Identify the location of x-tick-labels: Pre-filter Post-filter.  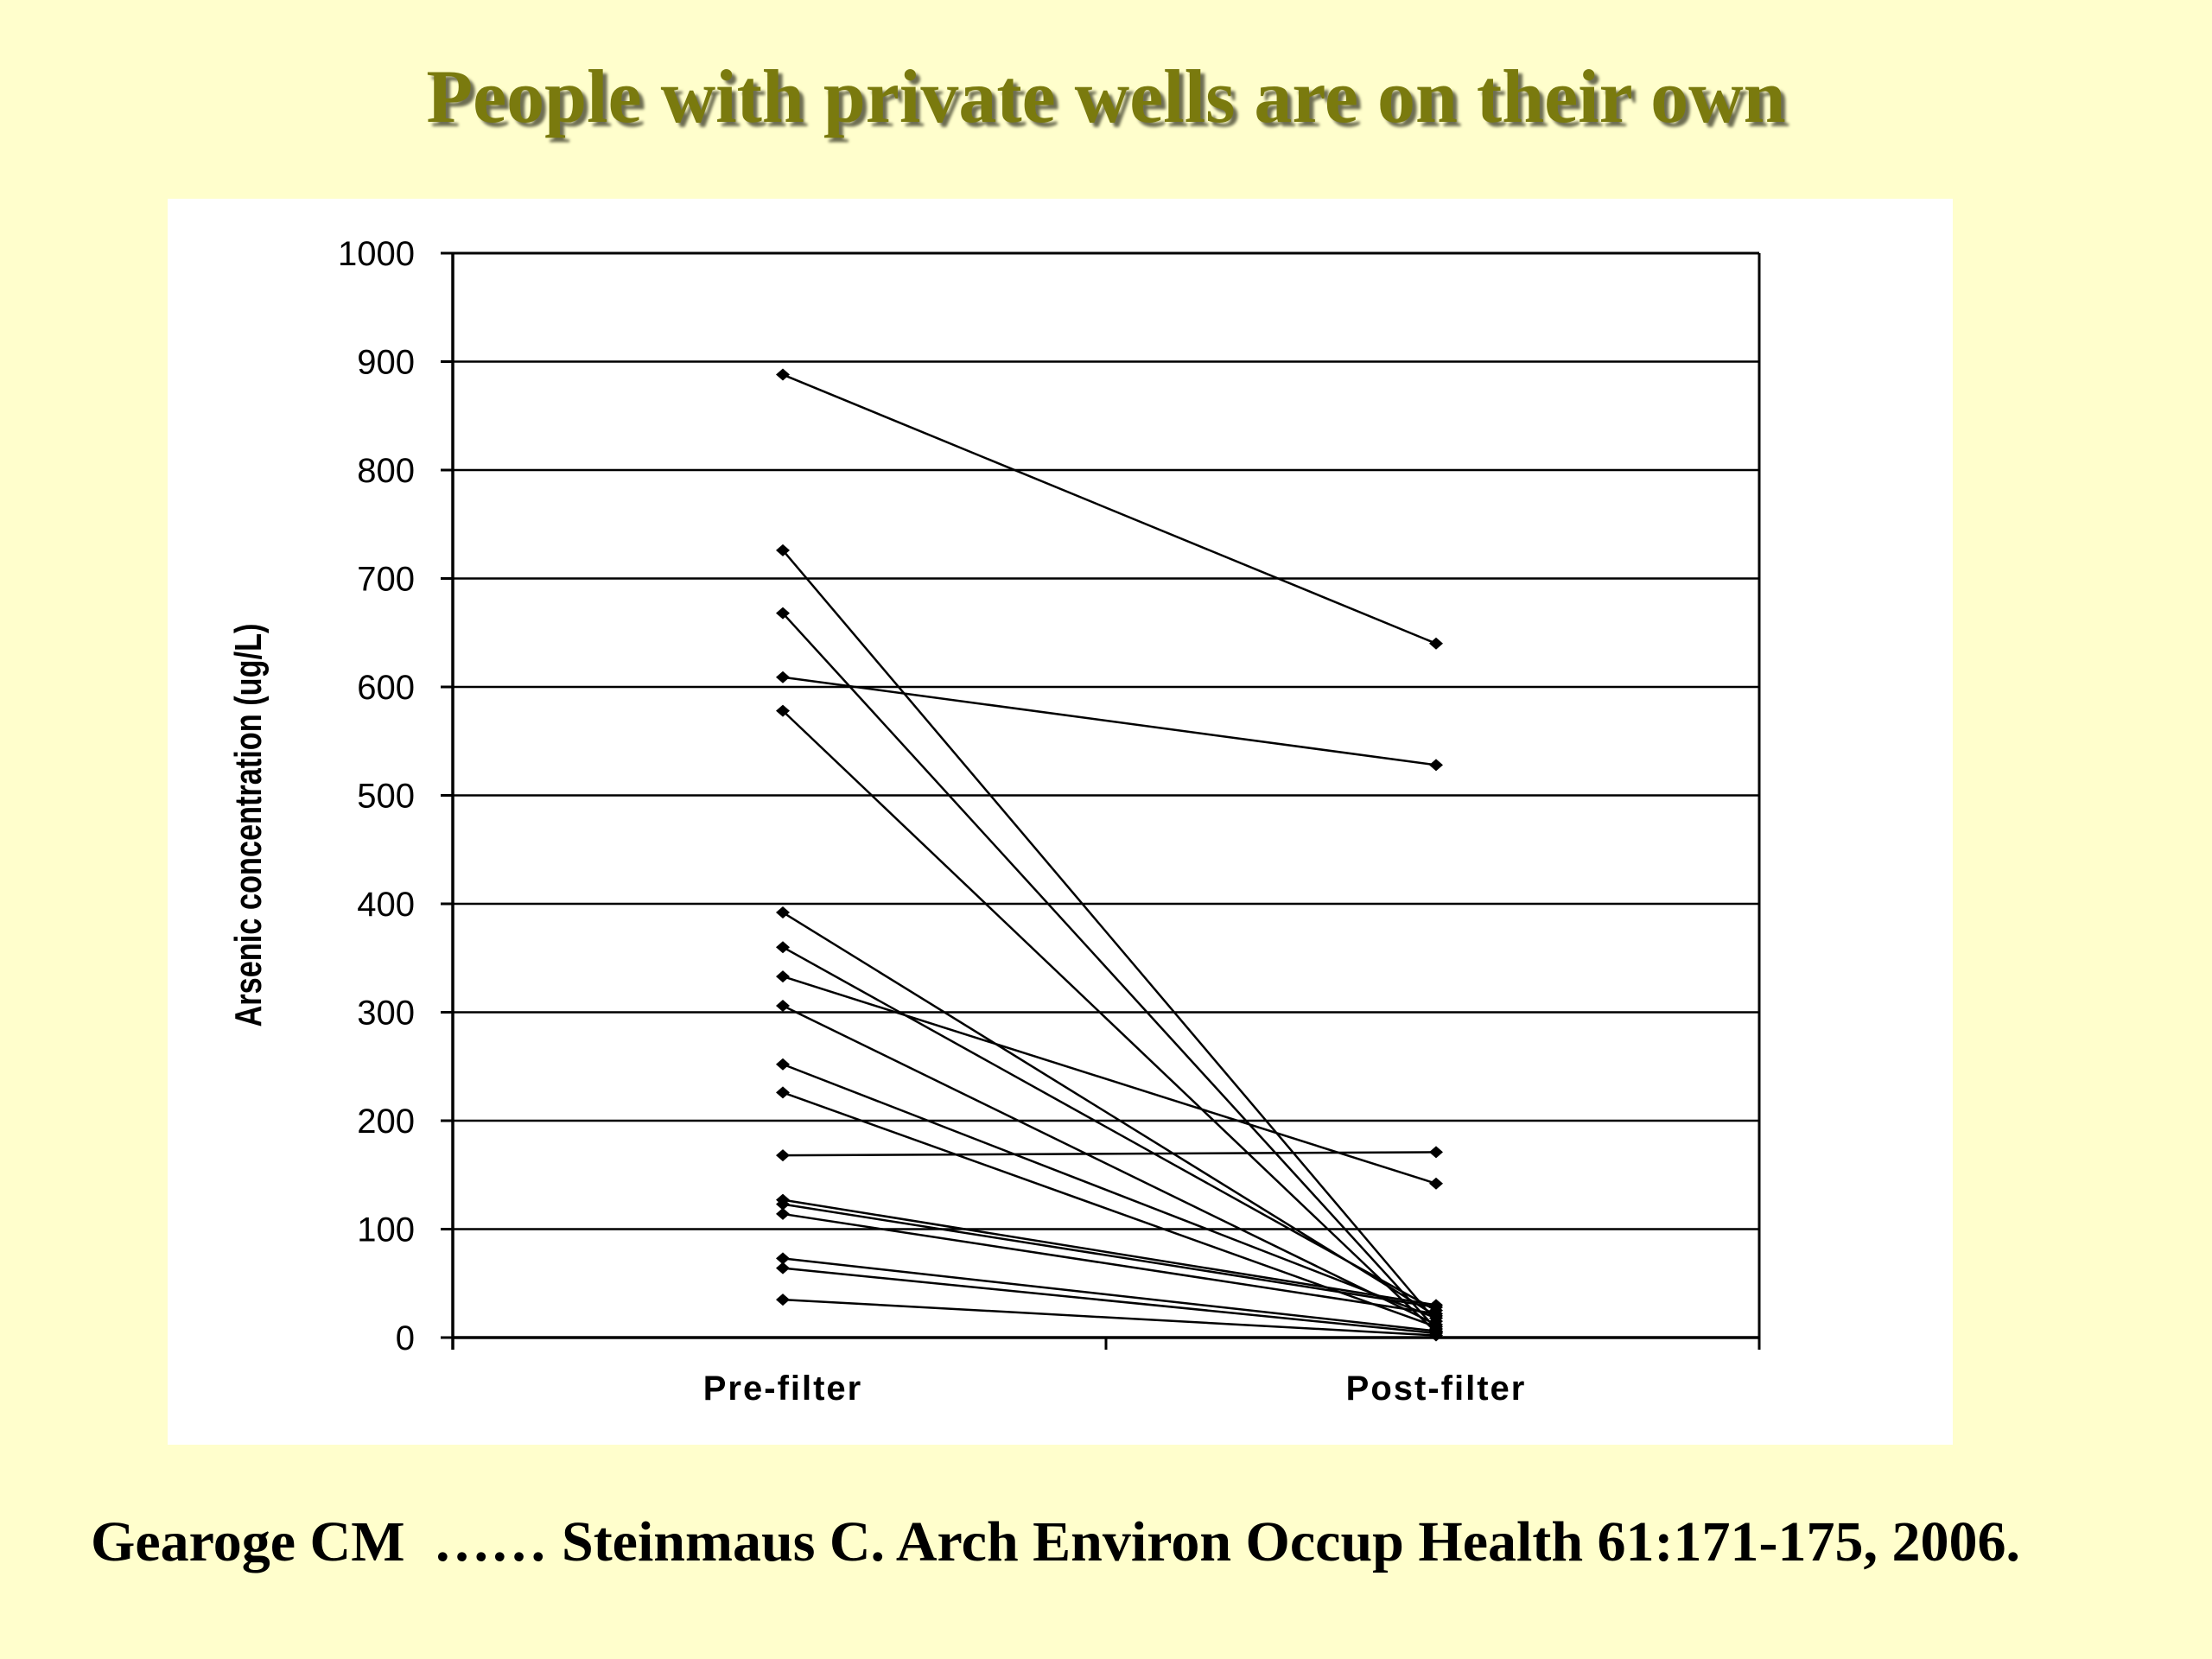
(1115, 1389).